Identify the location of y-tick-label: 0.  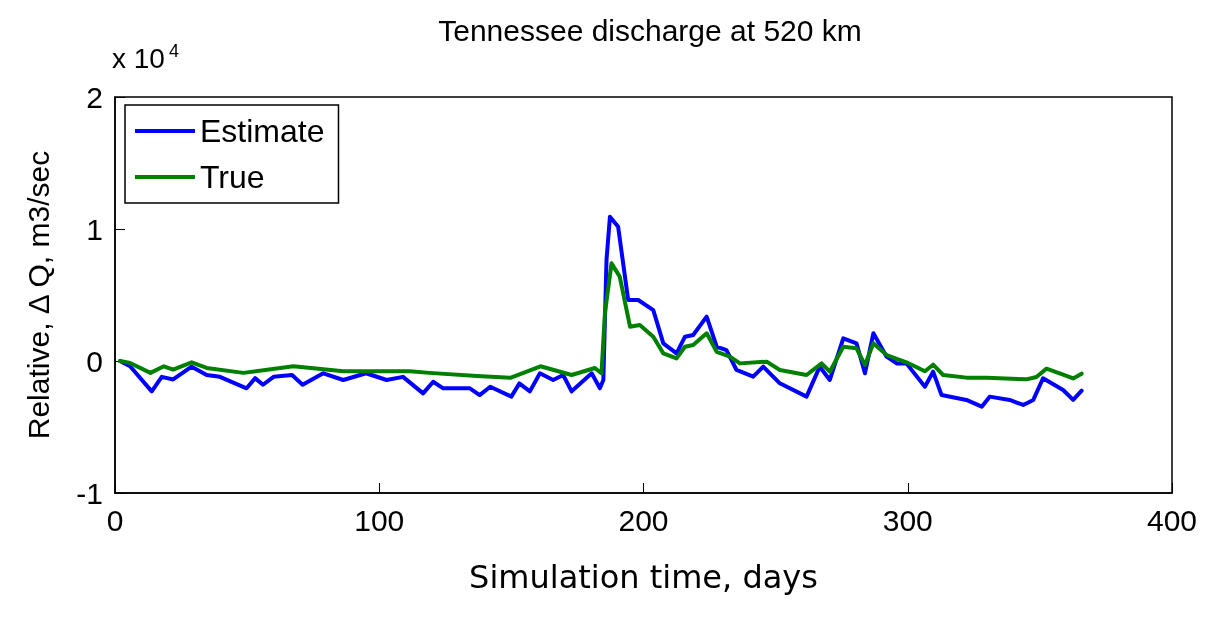
(94, 361).